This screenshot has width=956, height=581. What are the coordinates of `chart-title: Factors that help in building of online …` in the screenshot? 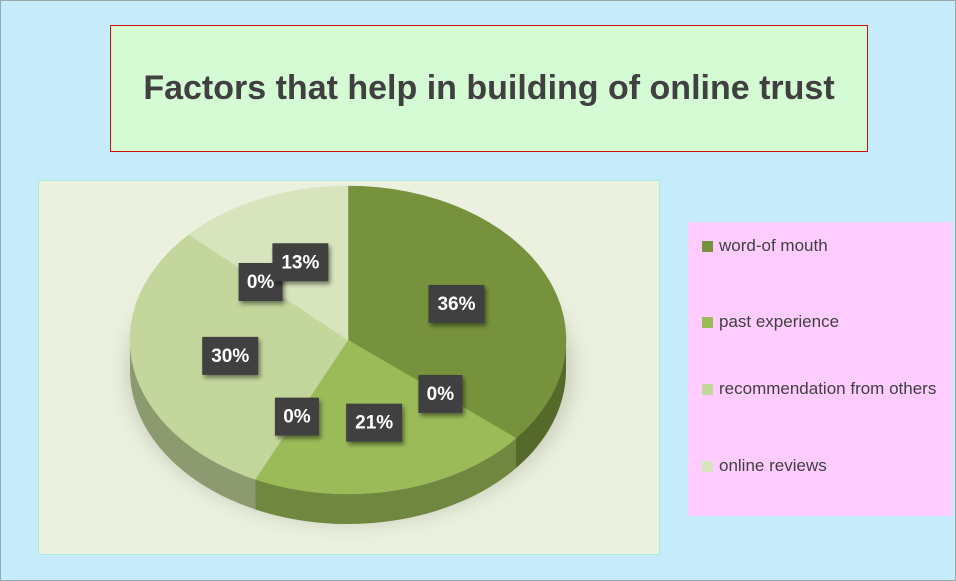 It's located at (489, 87).